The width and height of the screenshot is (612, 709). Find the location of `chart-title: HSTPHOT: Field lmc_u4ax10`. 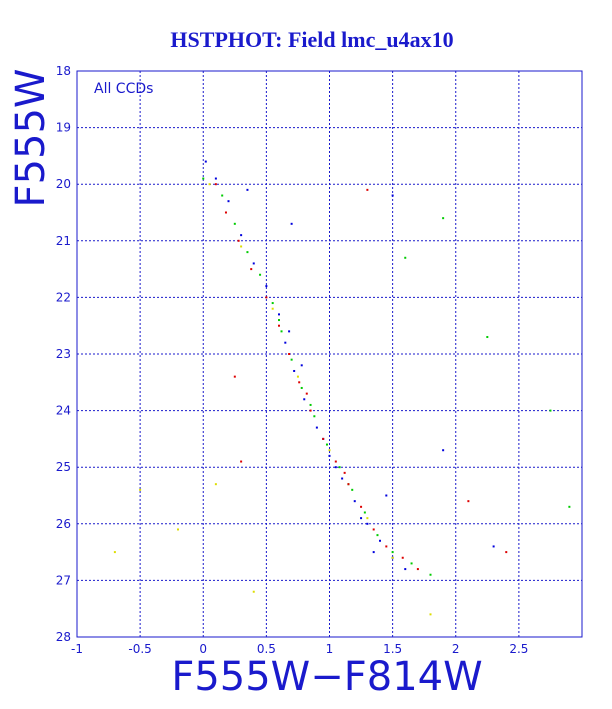

chart-title: HSTPHOT: Field lmc_u4ax10 is located at coordinates (311, 39).